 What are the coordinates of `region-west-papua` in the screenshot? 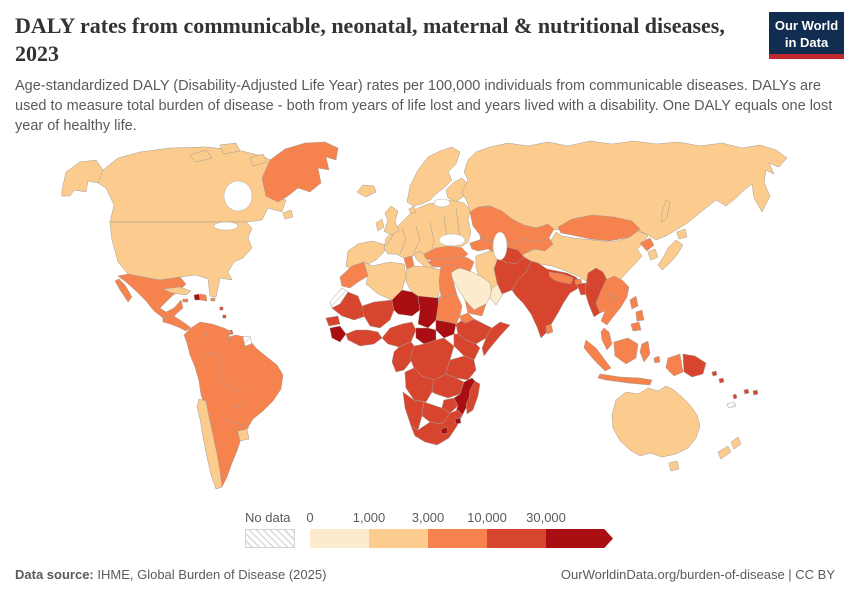 It's located at (674, 365).